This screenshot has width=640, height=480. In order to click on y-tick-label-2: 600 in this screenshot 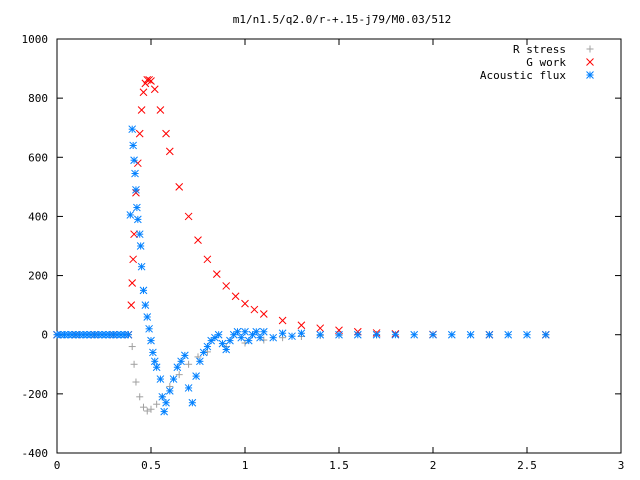, I will do `click(38, 157)`.